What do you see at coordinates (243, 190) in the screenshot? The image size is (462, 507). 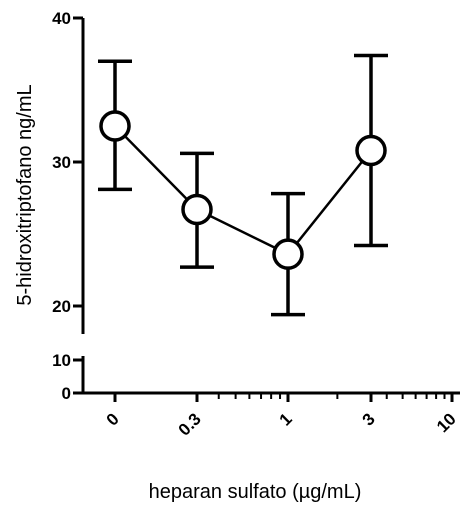 I see `series-line` at bounding box center [243, 190].